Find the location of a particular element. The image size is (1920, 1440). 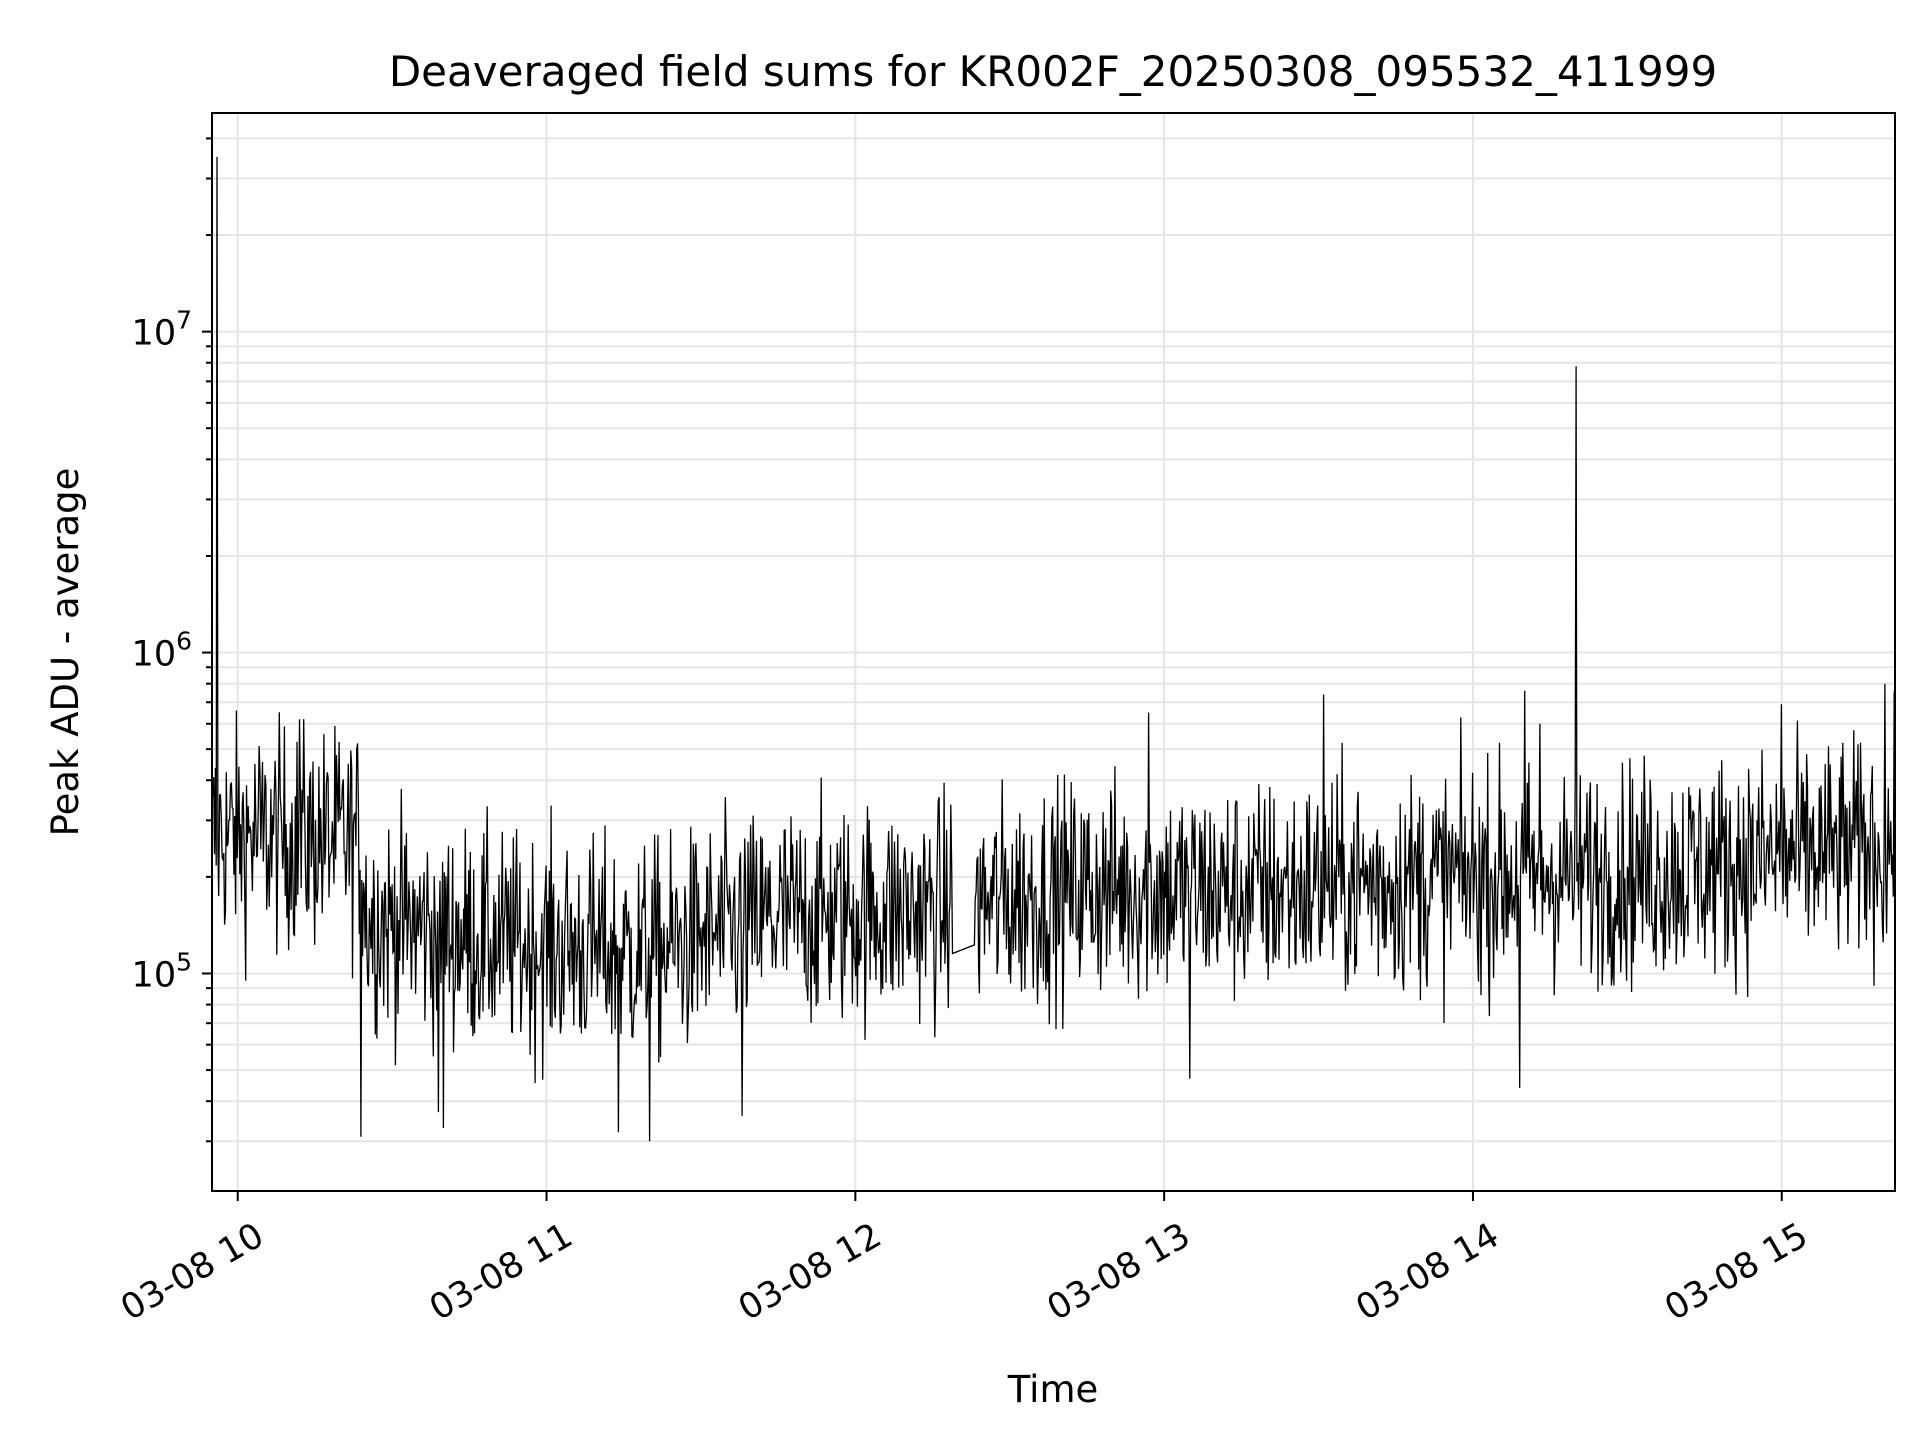

y-axis-label: Peak ADU - average is located at coordinates (65, 652).